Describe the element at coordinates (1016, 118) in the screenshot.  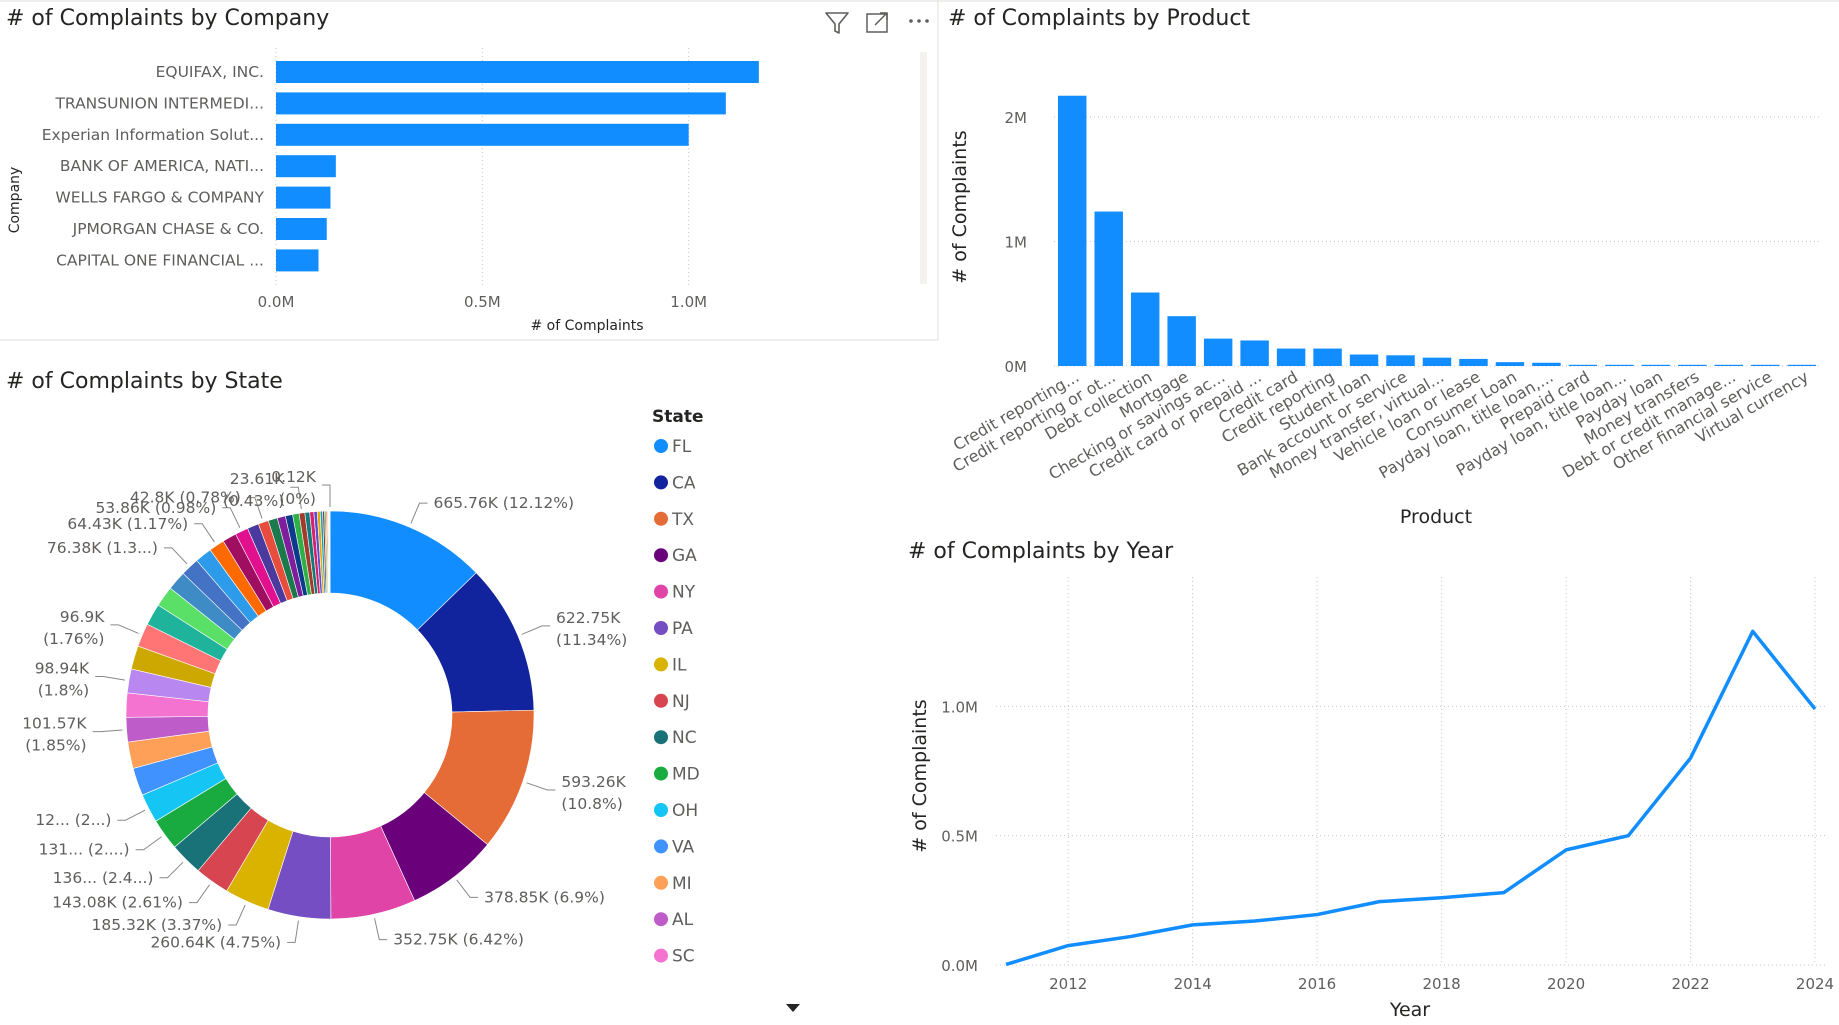
I see `product-y-tick: 2M` at that location.